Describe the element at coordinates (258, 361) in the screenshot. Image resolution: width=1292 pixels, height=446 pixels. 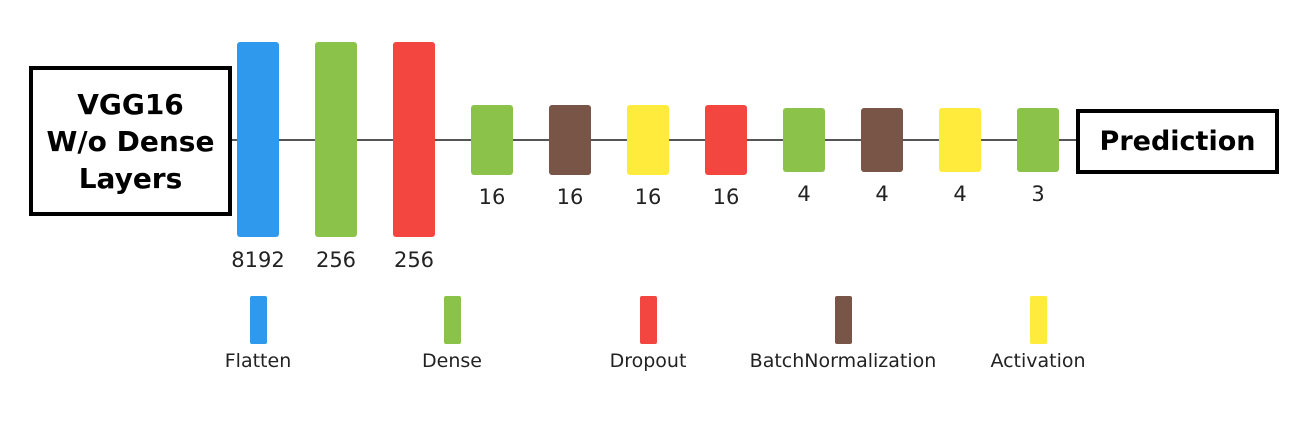
I see `legend-label-flatten: Flatten` at that location.